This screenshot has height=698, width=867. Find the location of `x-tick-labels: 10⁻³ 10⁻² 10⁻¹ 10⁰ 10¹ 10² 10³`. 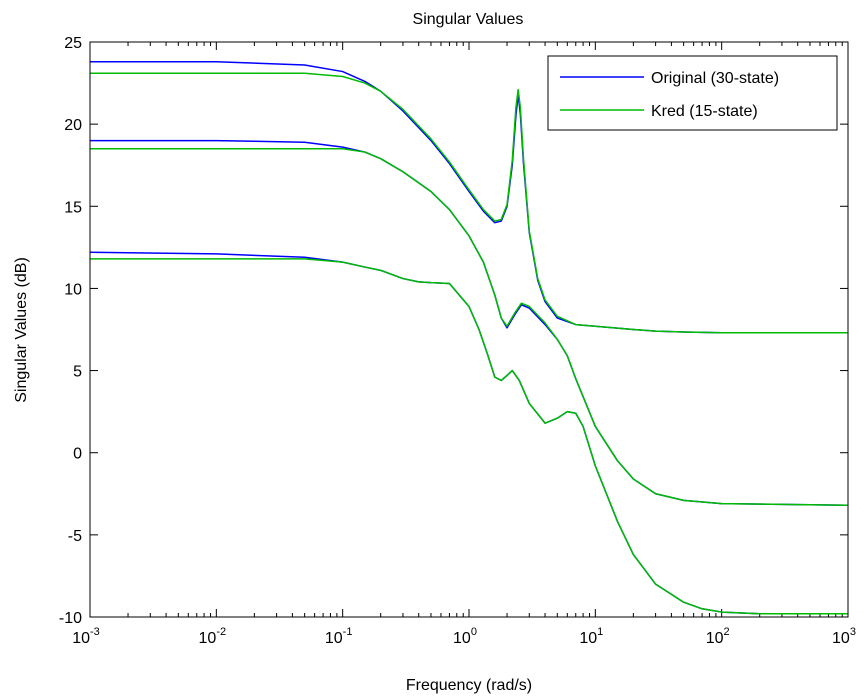

x-tick-labels: 10⁻³ 10⁻² 10⁻¹ 10⁰ 10¹ 10² 10³ is located at coordinates (464, 636).